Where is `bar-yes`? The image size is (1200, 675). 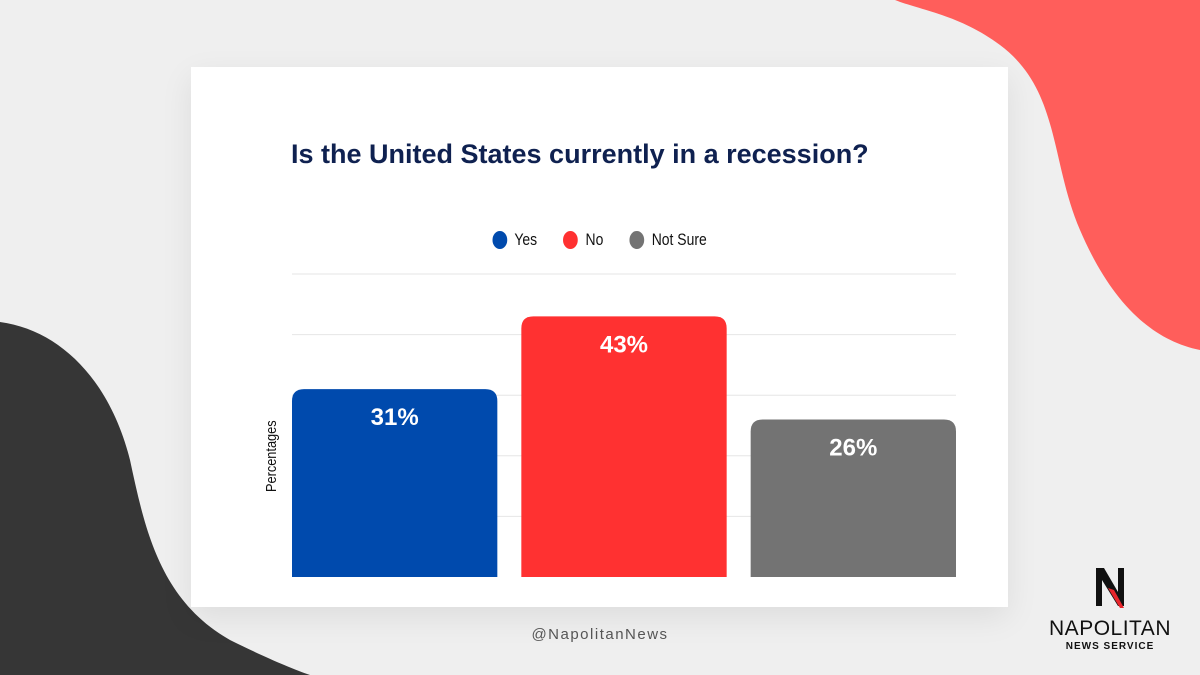 bar-yes is located at coordinates (395, 483).